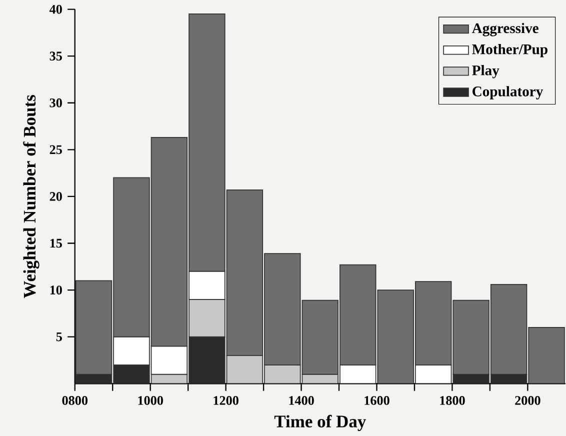  Describe the element at coordinates (56, 103) in the screenshot. I see `y-tick-label: 30` at that location.